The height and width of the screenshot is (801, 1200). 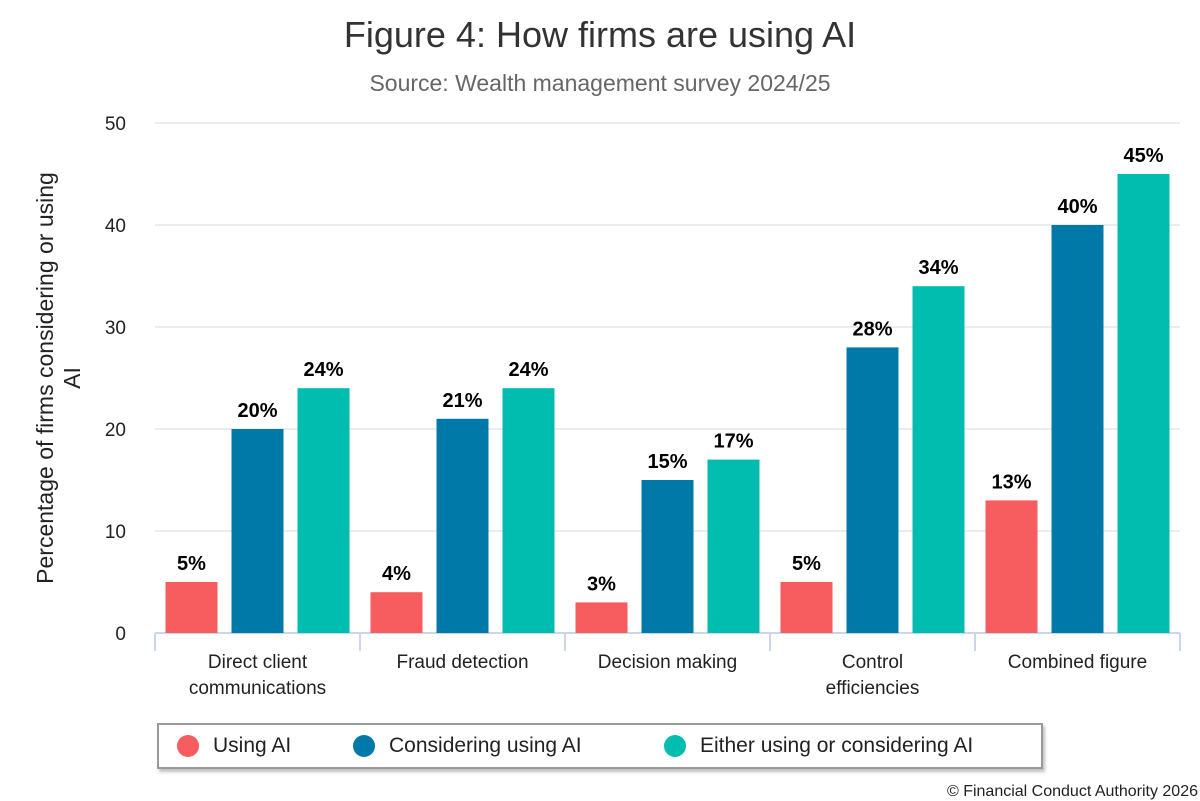 What do you see at coordinates (938, 268) in the screenshot?
I see `data-label: 34%` at bounding box center [938, 268].